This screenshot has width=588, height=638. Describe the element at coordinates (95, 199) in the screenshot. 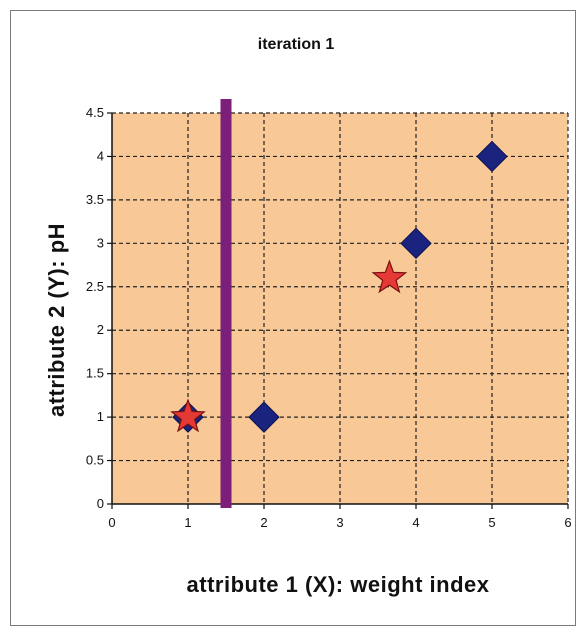

I see `y-tick-label: 3.5` at that location.